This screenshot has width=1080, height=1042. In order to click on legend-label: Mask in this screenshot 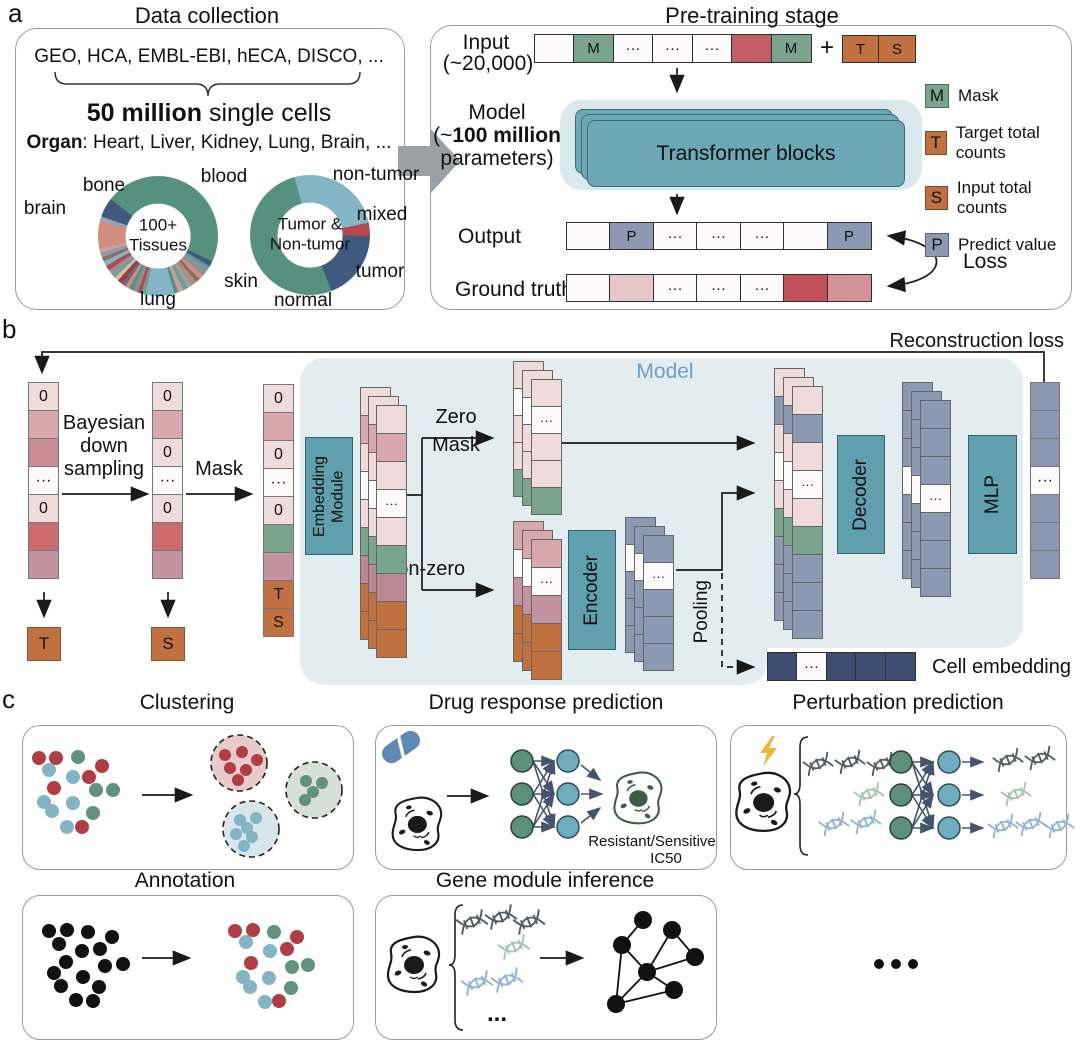, I will do `click(978, 95)`.